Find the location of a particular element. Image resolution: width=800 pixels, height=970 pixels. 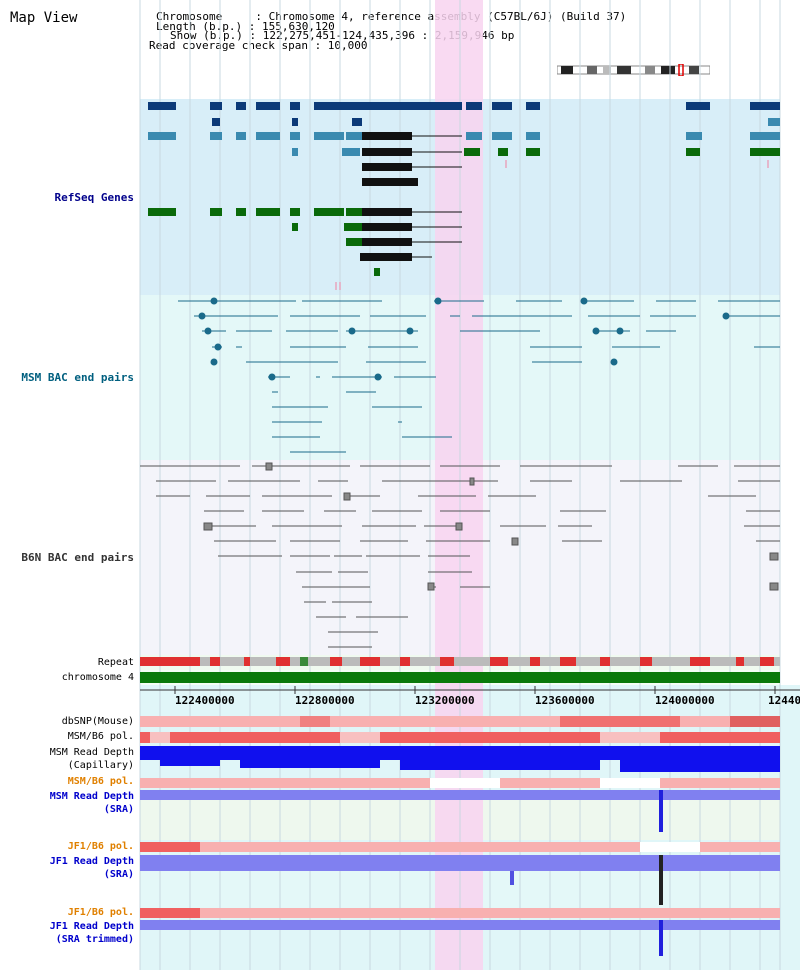

axis-tick: 12440 is located at coordinates (784, 700).